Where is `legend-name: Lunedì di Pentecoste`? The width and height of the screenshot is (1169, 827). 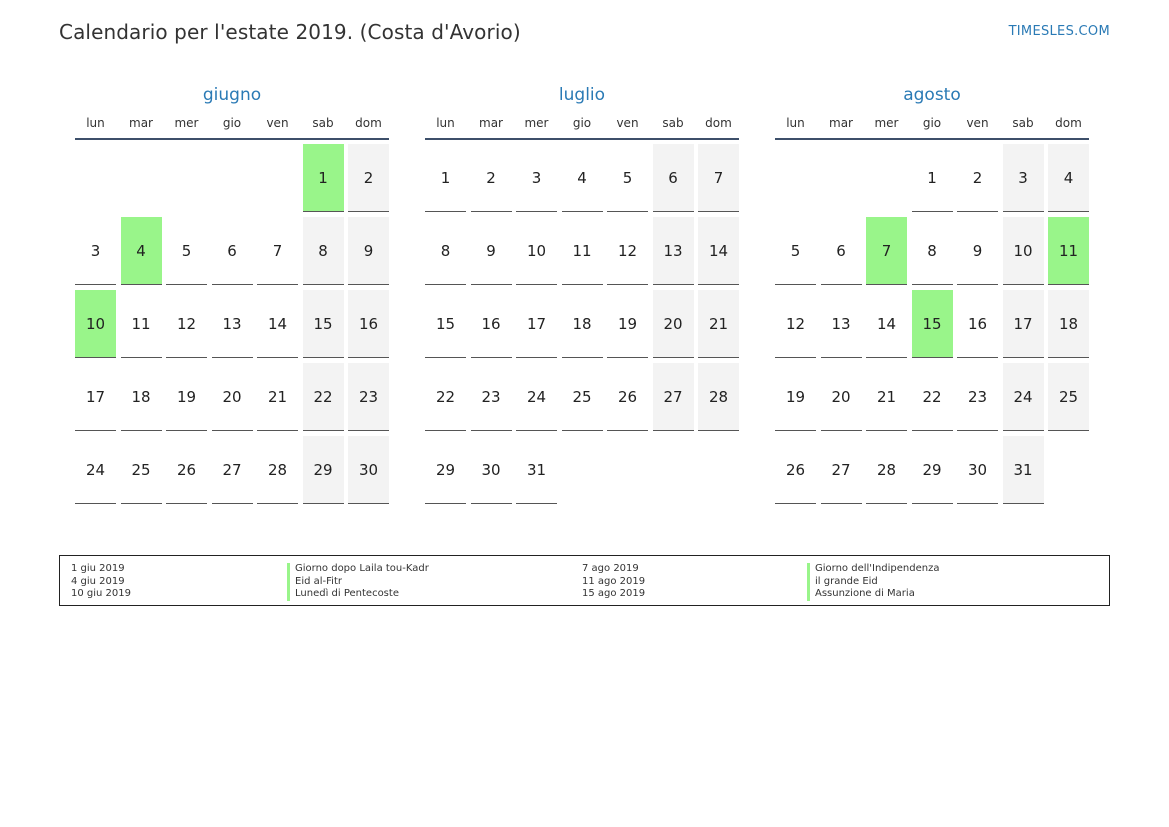
legend-name: Lunedì di Pentecoste is located at coordinates (358, 594).